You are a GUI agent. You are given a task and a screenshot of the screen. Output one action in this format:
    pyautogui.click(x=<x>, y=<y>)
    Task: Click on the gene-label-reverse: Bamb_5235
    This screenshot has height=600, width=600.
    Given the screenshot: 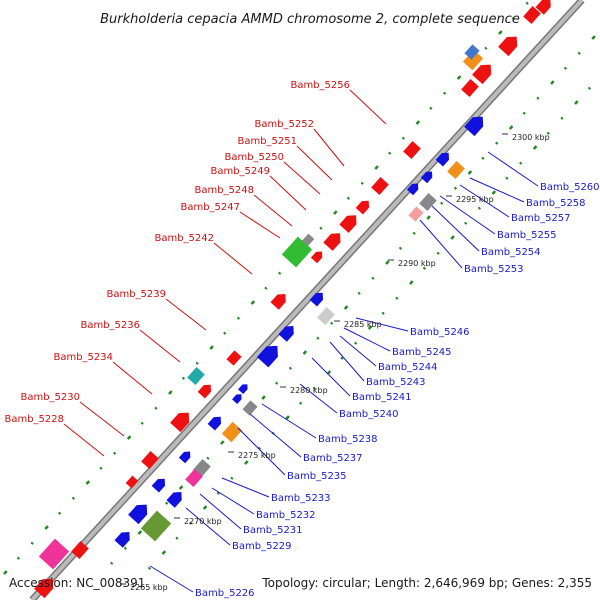 What is the action you would take?
    pyautogui.click(x=317, y=476)
    